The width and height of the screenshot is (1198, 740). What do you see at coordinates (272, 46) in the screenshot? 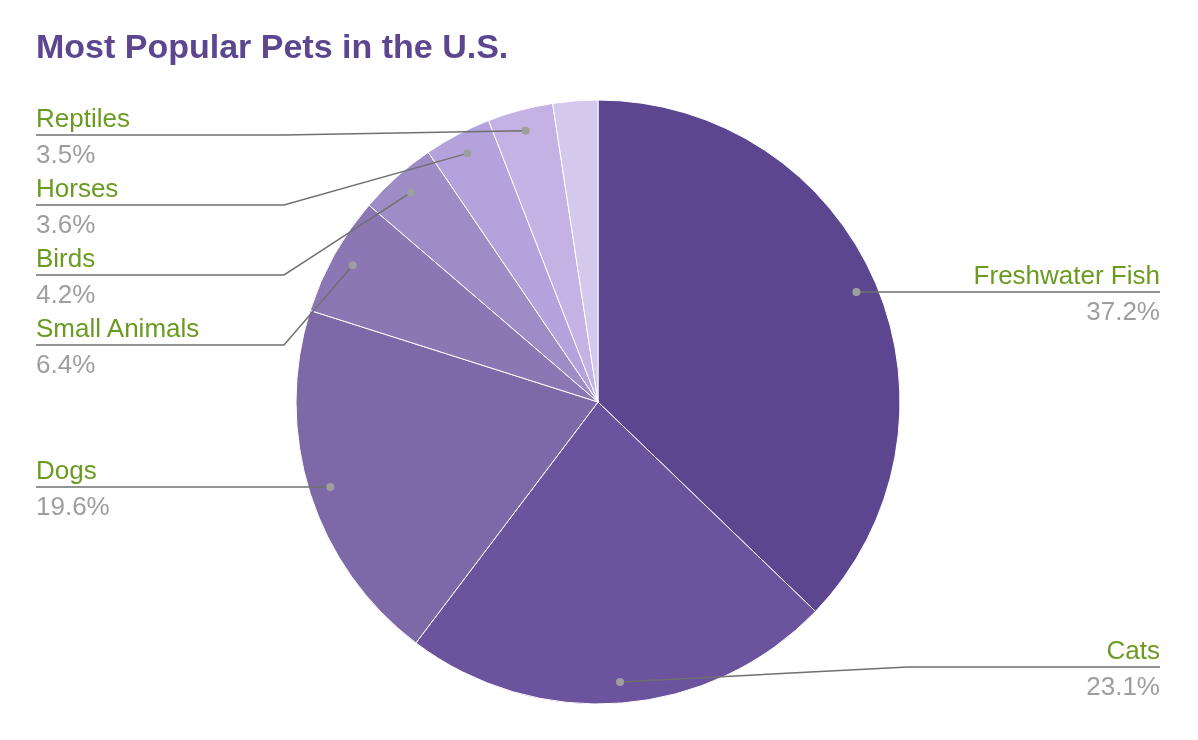
I see `chart-title: Most Popular Pets in the U.S.` at bounding box center [272, 46].